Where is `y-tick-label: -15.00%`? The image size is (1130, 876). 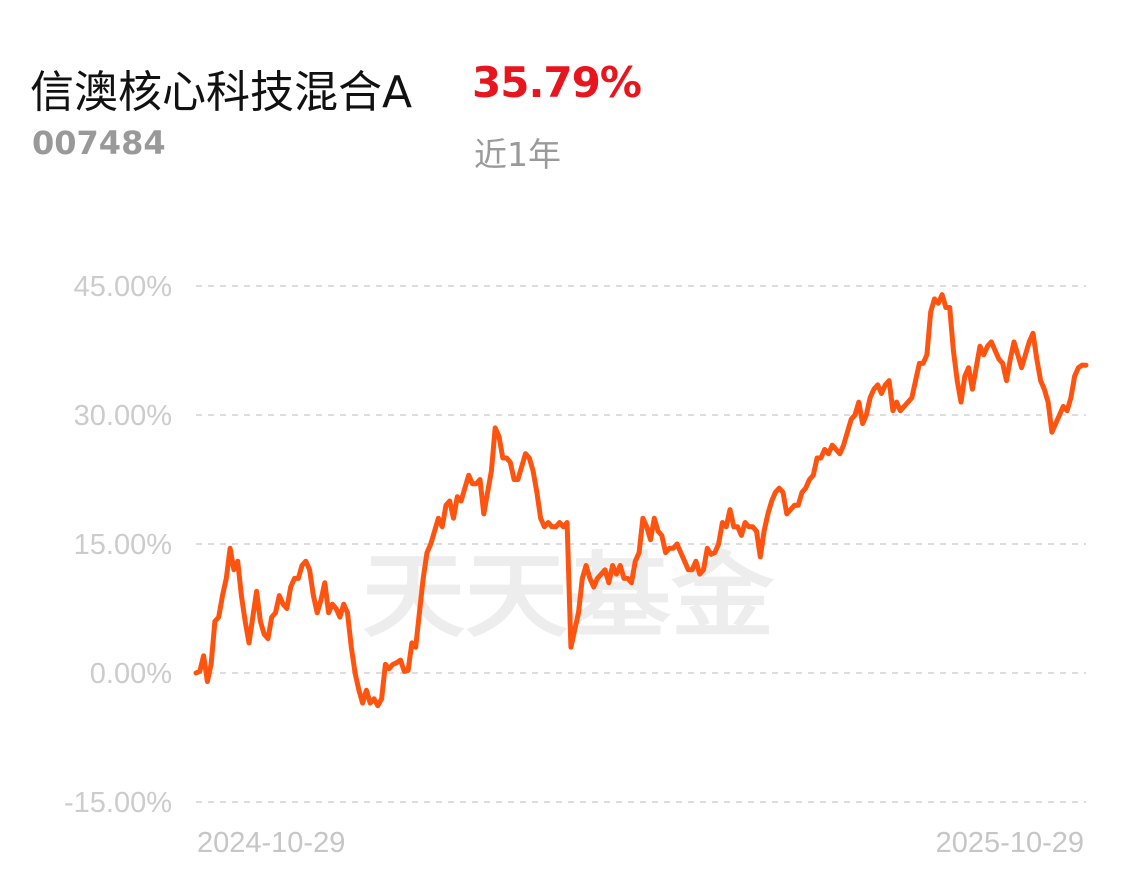 y-tick-label: -15.00% is located at coordinates (118, 803).